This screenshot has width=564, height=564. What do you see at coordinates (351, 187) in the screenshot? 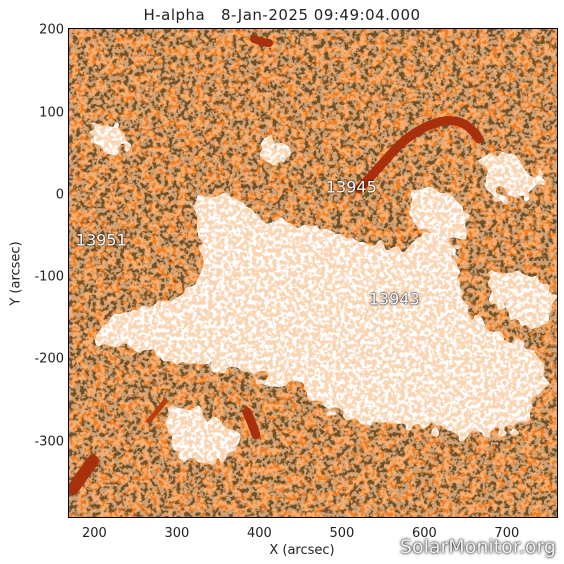
I see `active-region-label: 13945` at bounding box center [351, 187].